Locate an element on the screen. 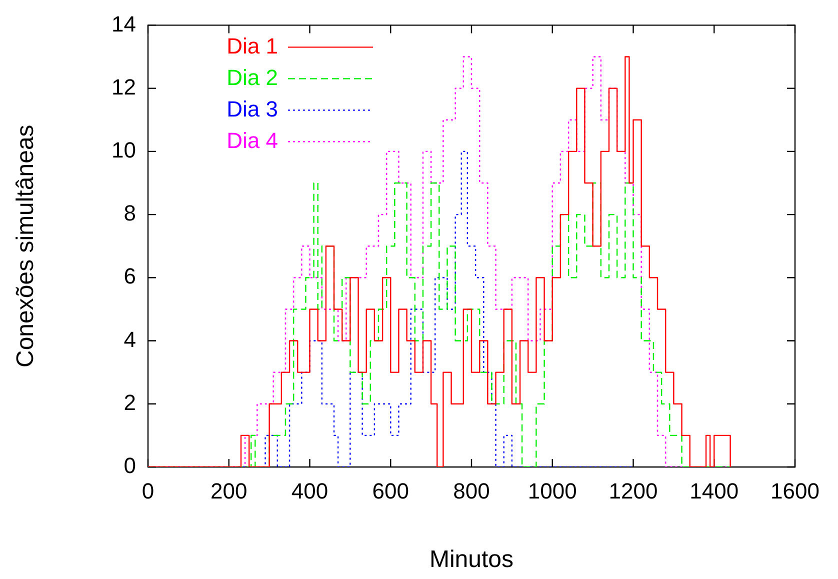 The width and height of the screenshot is (838, 579). legend-label: Dia 3 is located at coordinates (252, 109).